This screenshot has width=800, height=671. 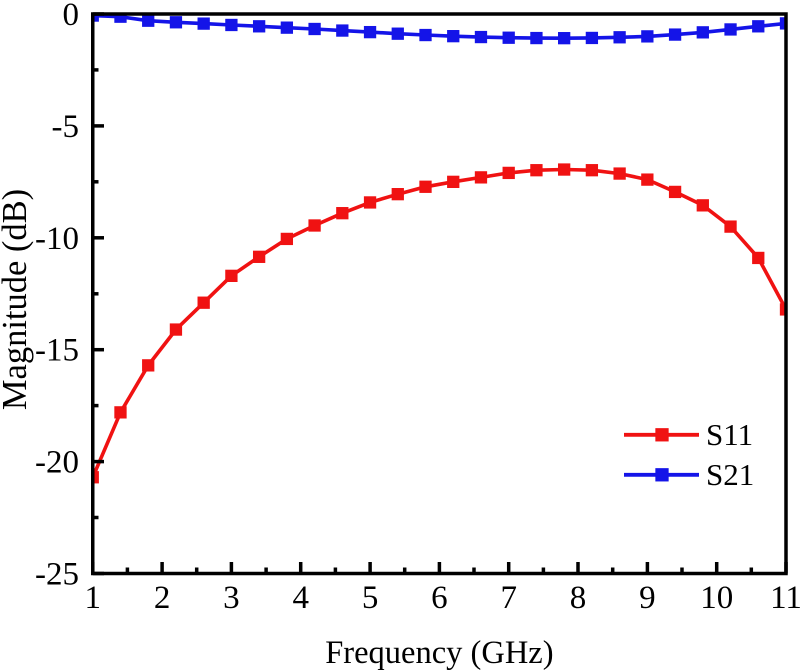 What do you see at coordinates (370, 598) in the screenshot?
I see `svg-text: 5` at bounding box center [370, 598].